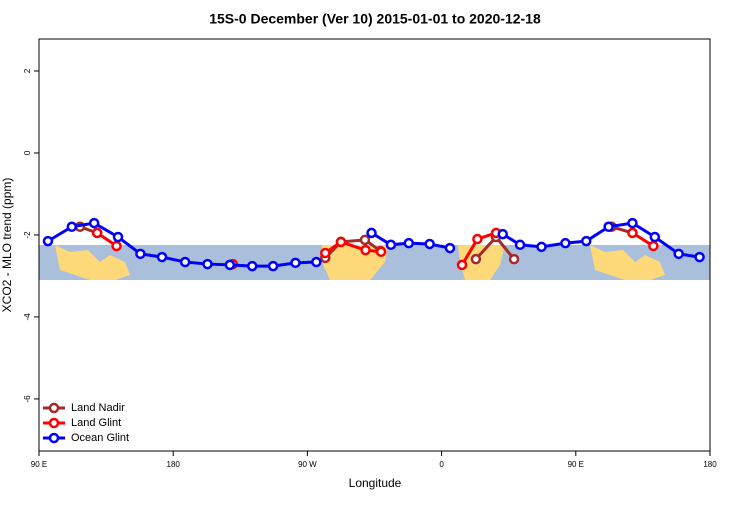 This screenshot has height=505, width=750. What do you see at coordinates (100, 438) in the screenshot?
I see `legend-label: Ocean Glint` at bounding box center [100, 438].